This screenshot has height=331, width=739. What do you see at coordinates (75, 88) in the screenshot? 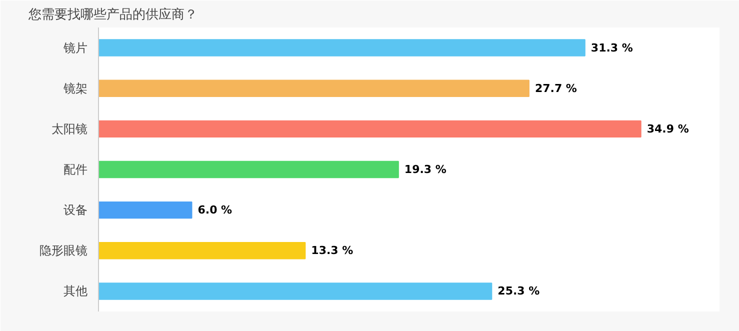
I see `y-tick-label: 镜架` at bounding box center [75, 88].